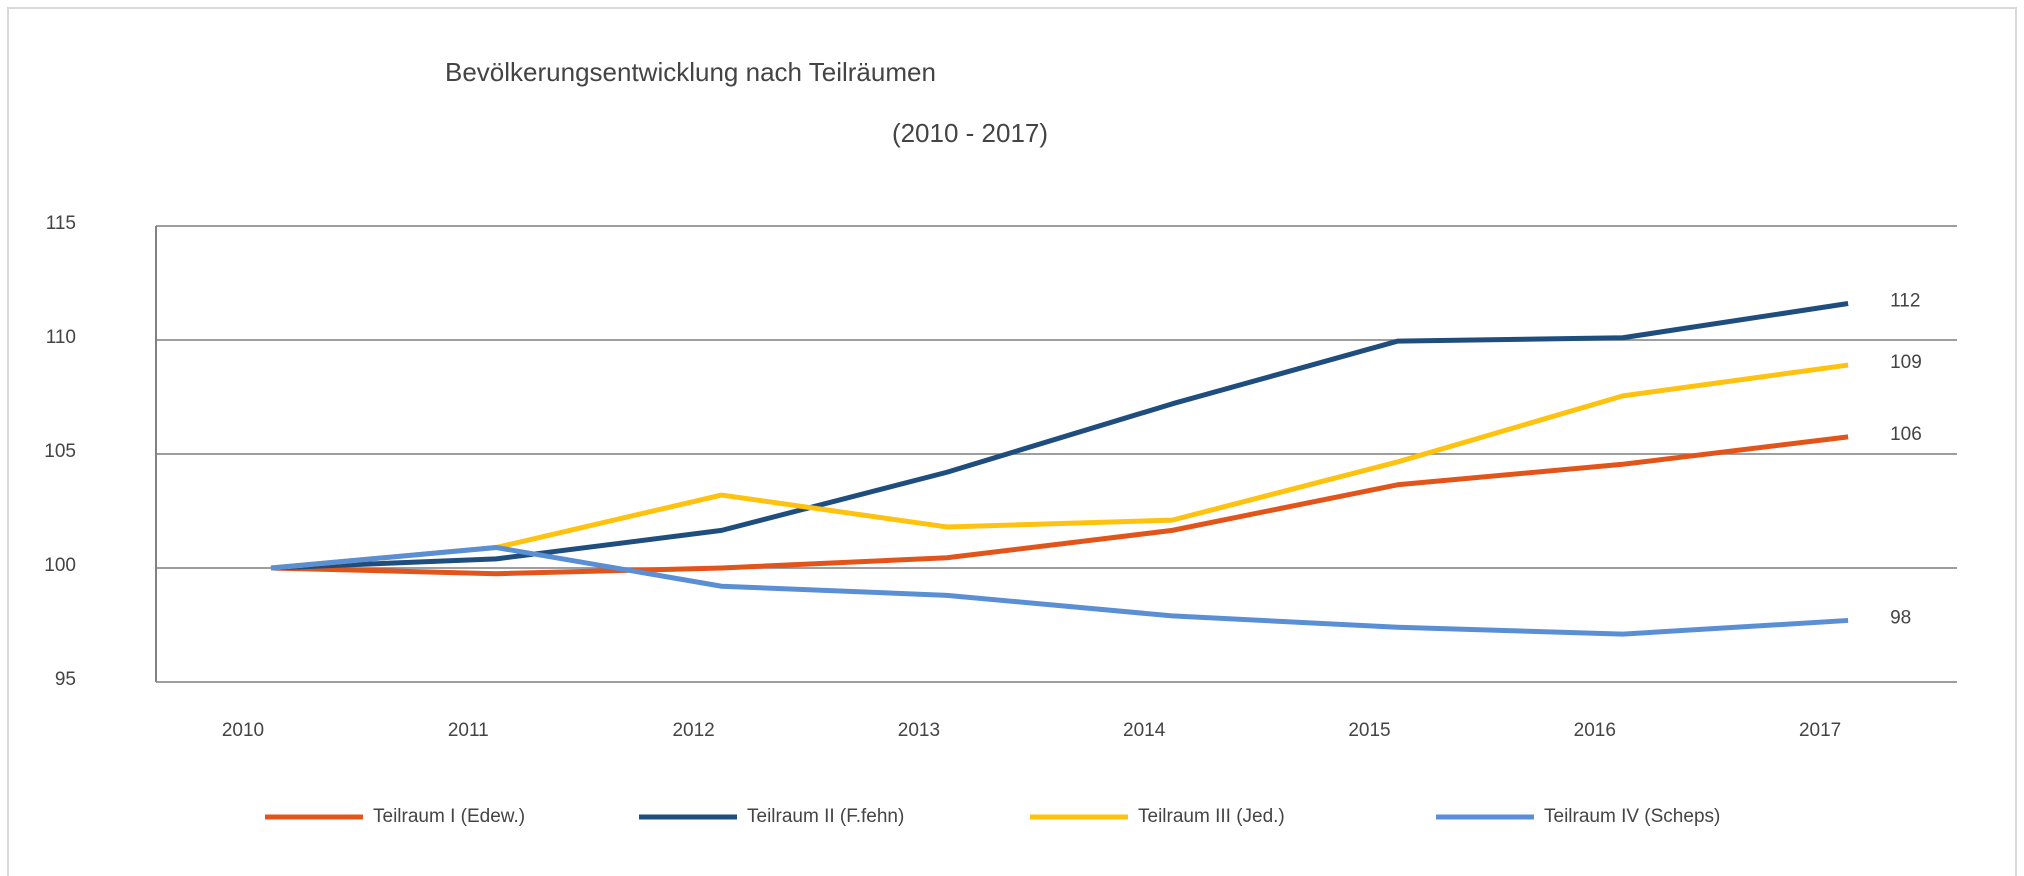 The width and height of the screenshot is (2024, 876). What do you see at coordinates (1906, 434) in the screenshot?
I see `data-label: 106` at bounding box center [1906, 434].